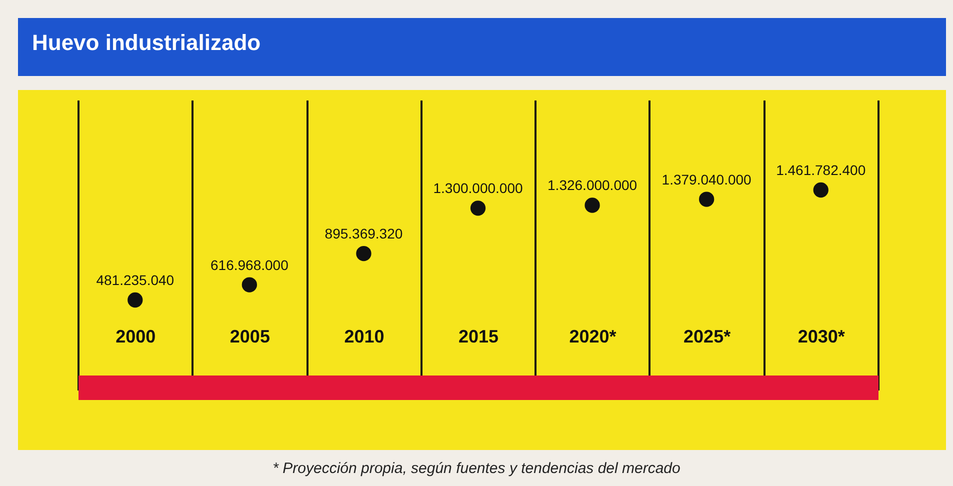 This screenshot has width=953, height=486. I want to click on x-tick-label: 2030*, so click(821, 336).